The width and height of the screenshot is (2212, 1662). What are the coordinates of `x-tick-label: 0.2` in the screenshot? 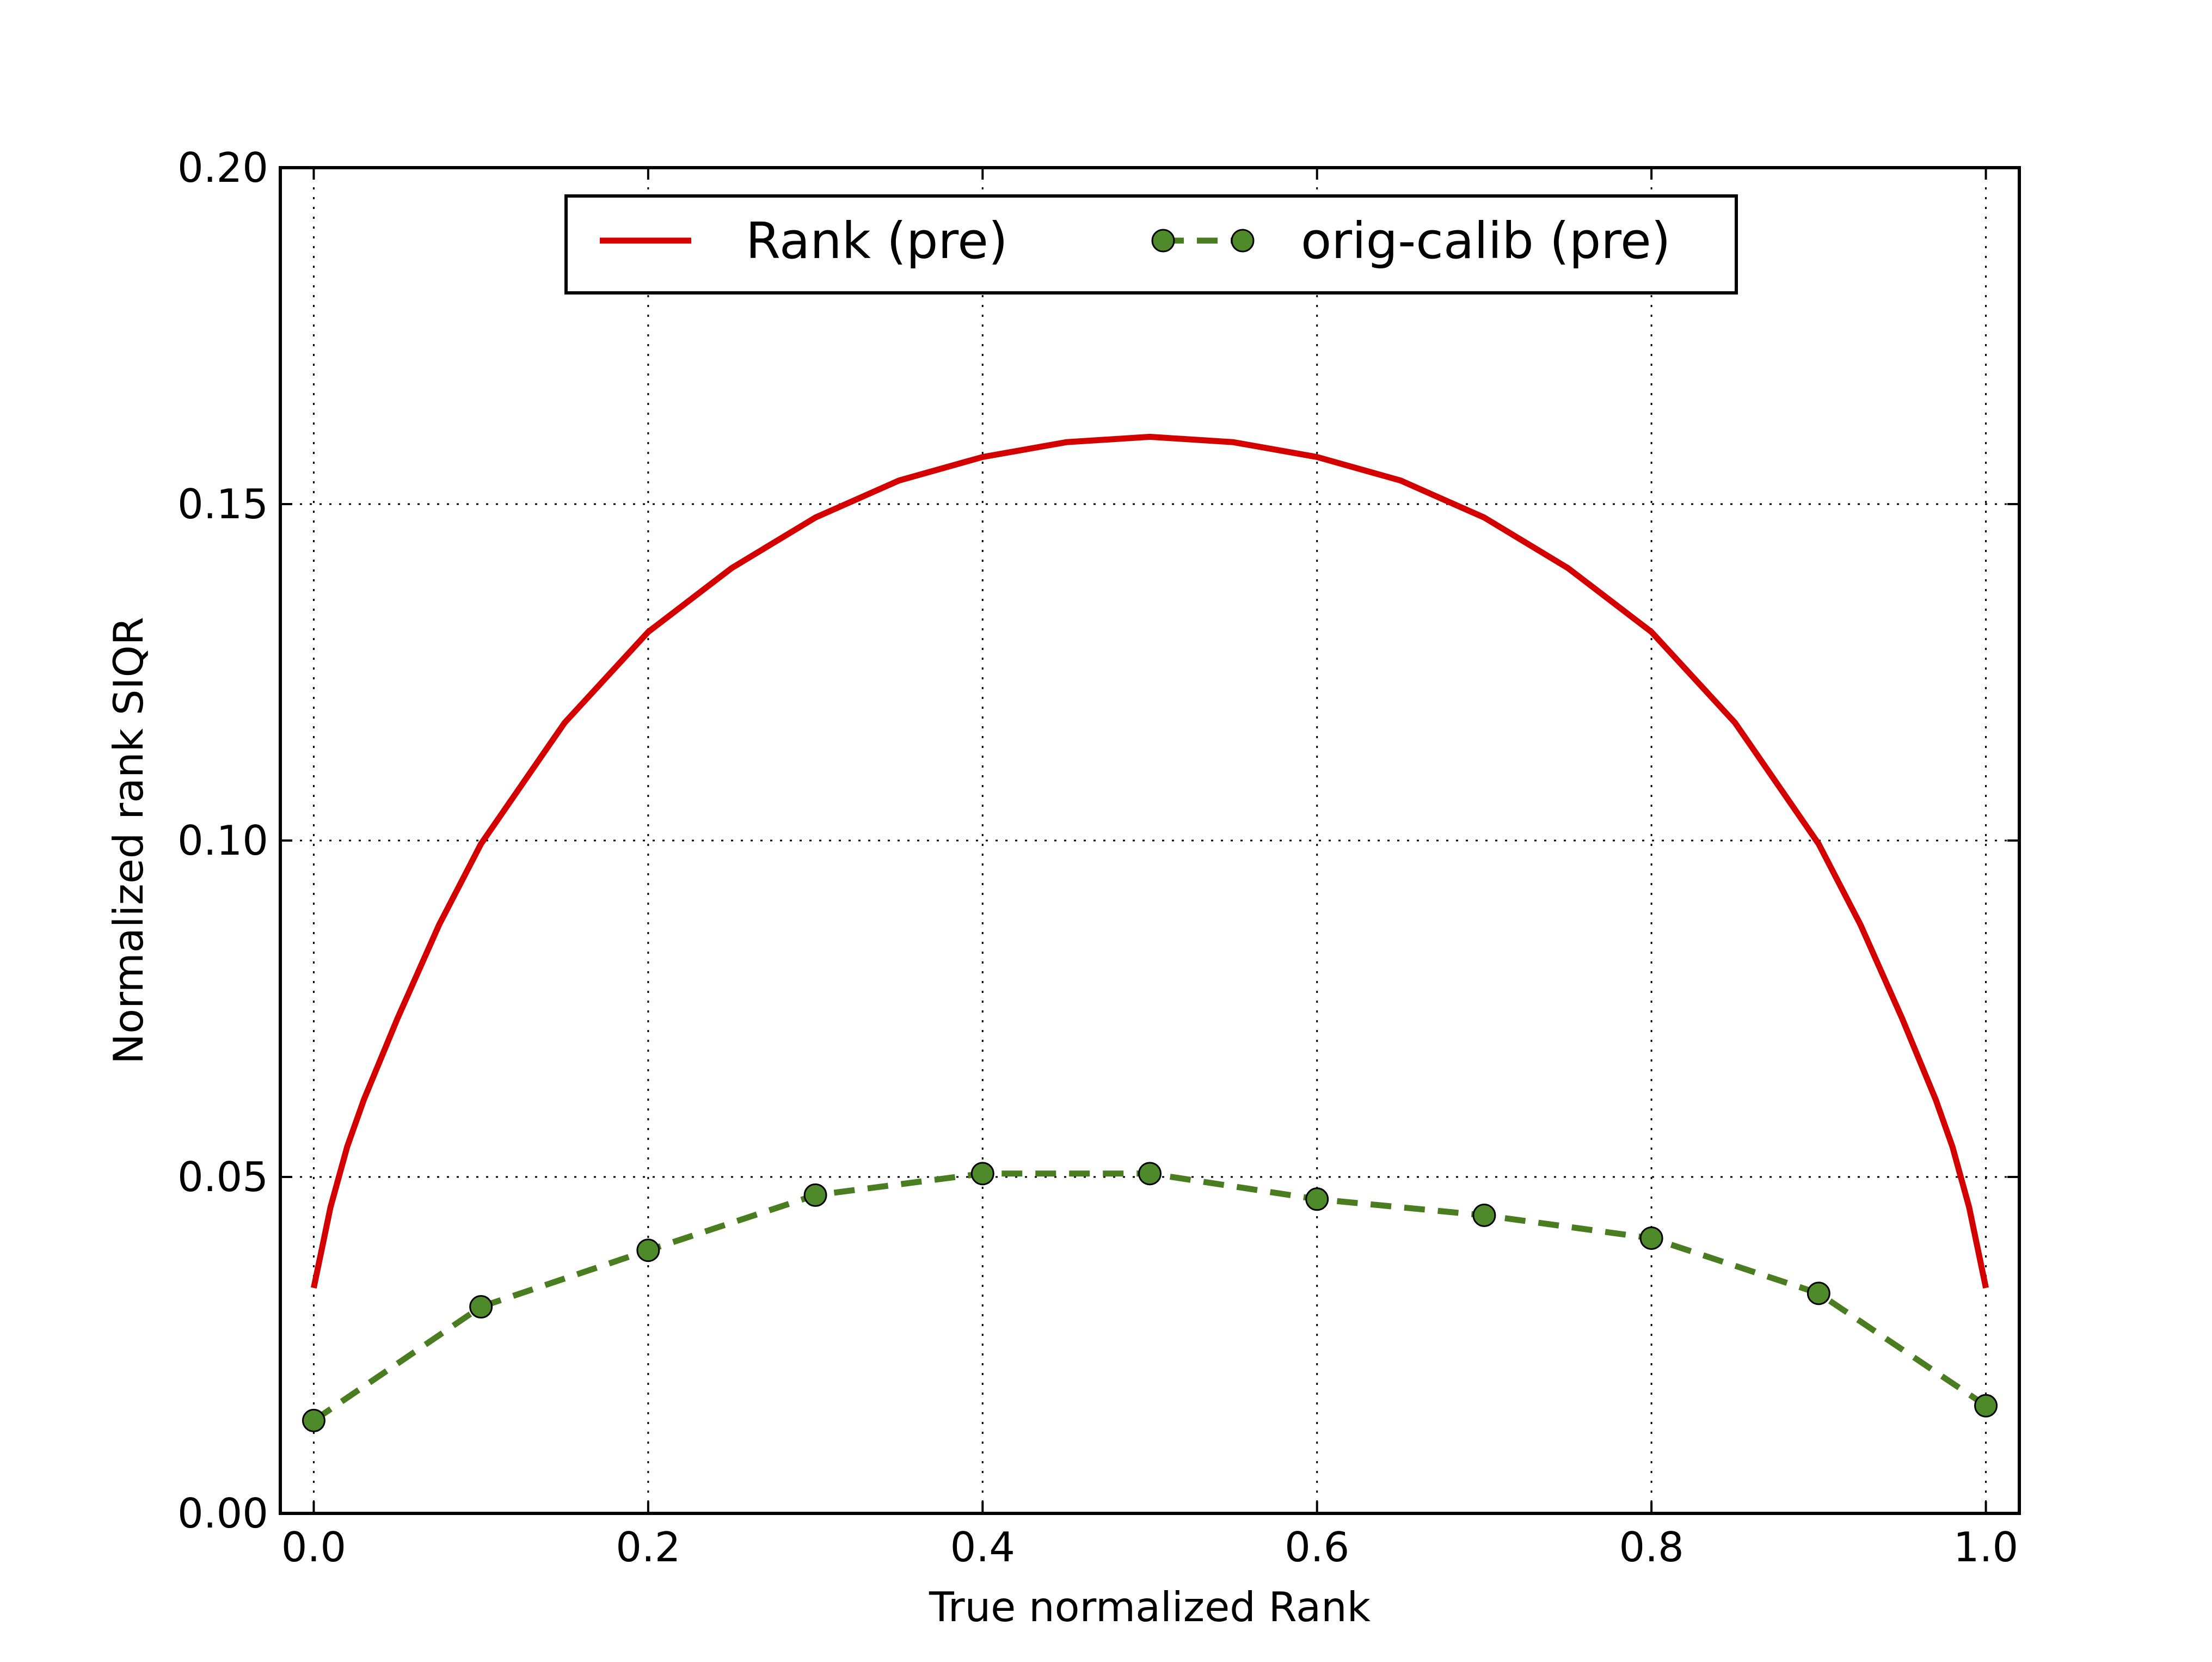 It's located at (648, 1547).